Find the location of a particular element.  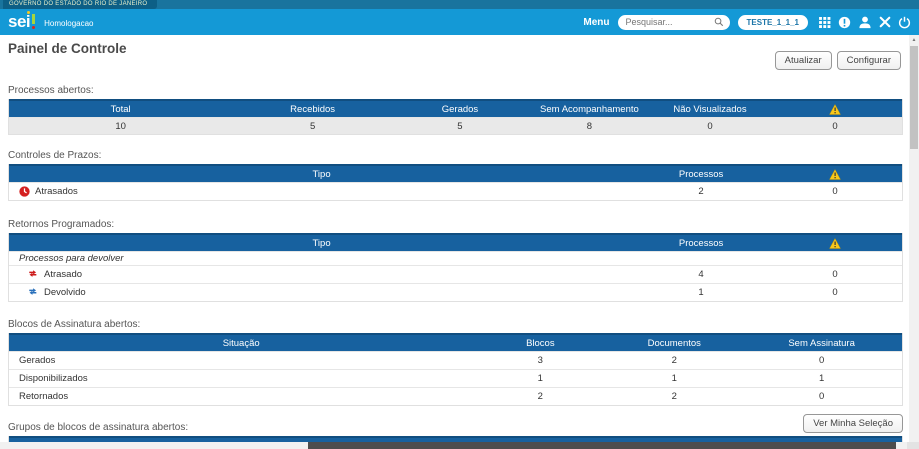

blocos-value: 3 is located at coordinates (540, 360).